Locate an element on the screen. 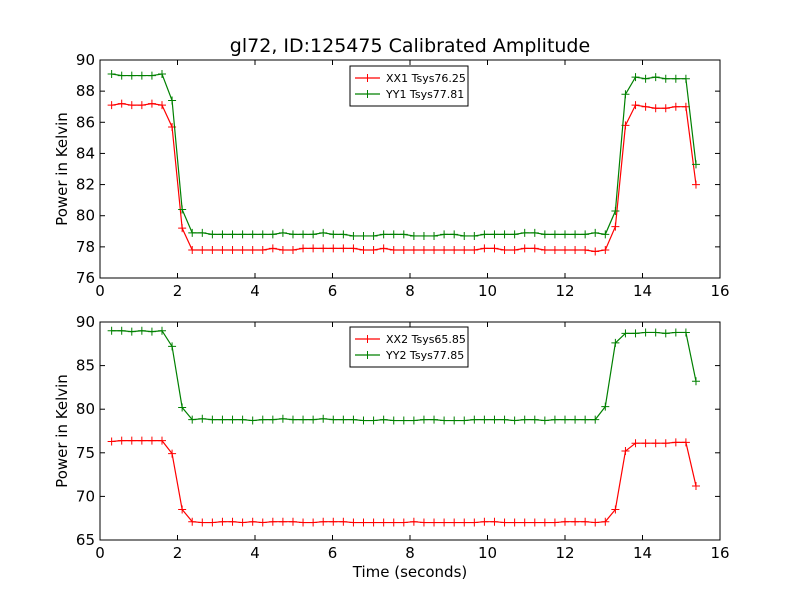 The height and width of the screenshot is (600, 800). y-axis-label: Power in Kelvin is located at coordinates (62, 431).